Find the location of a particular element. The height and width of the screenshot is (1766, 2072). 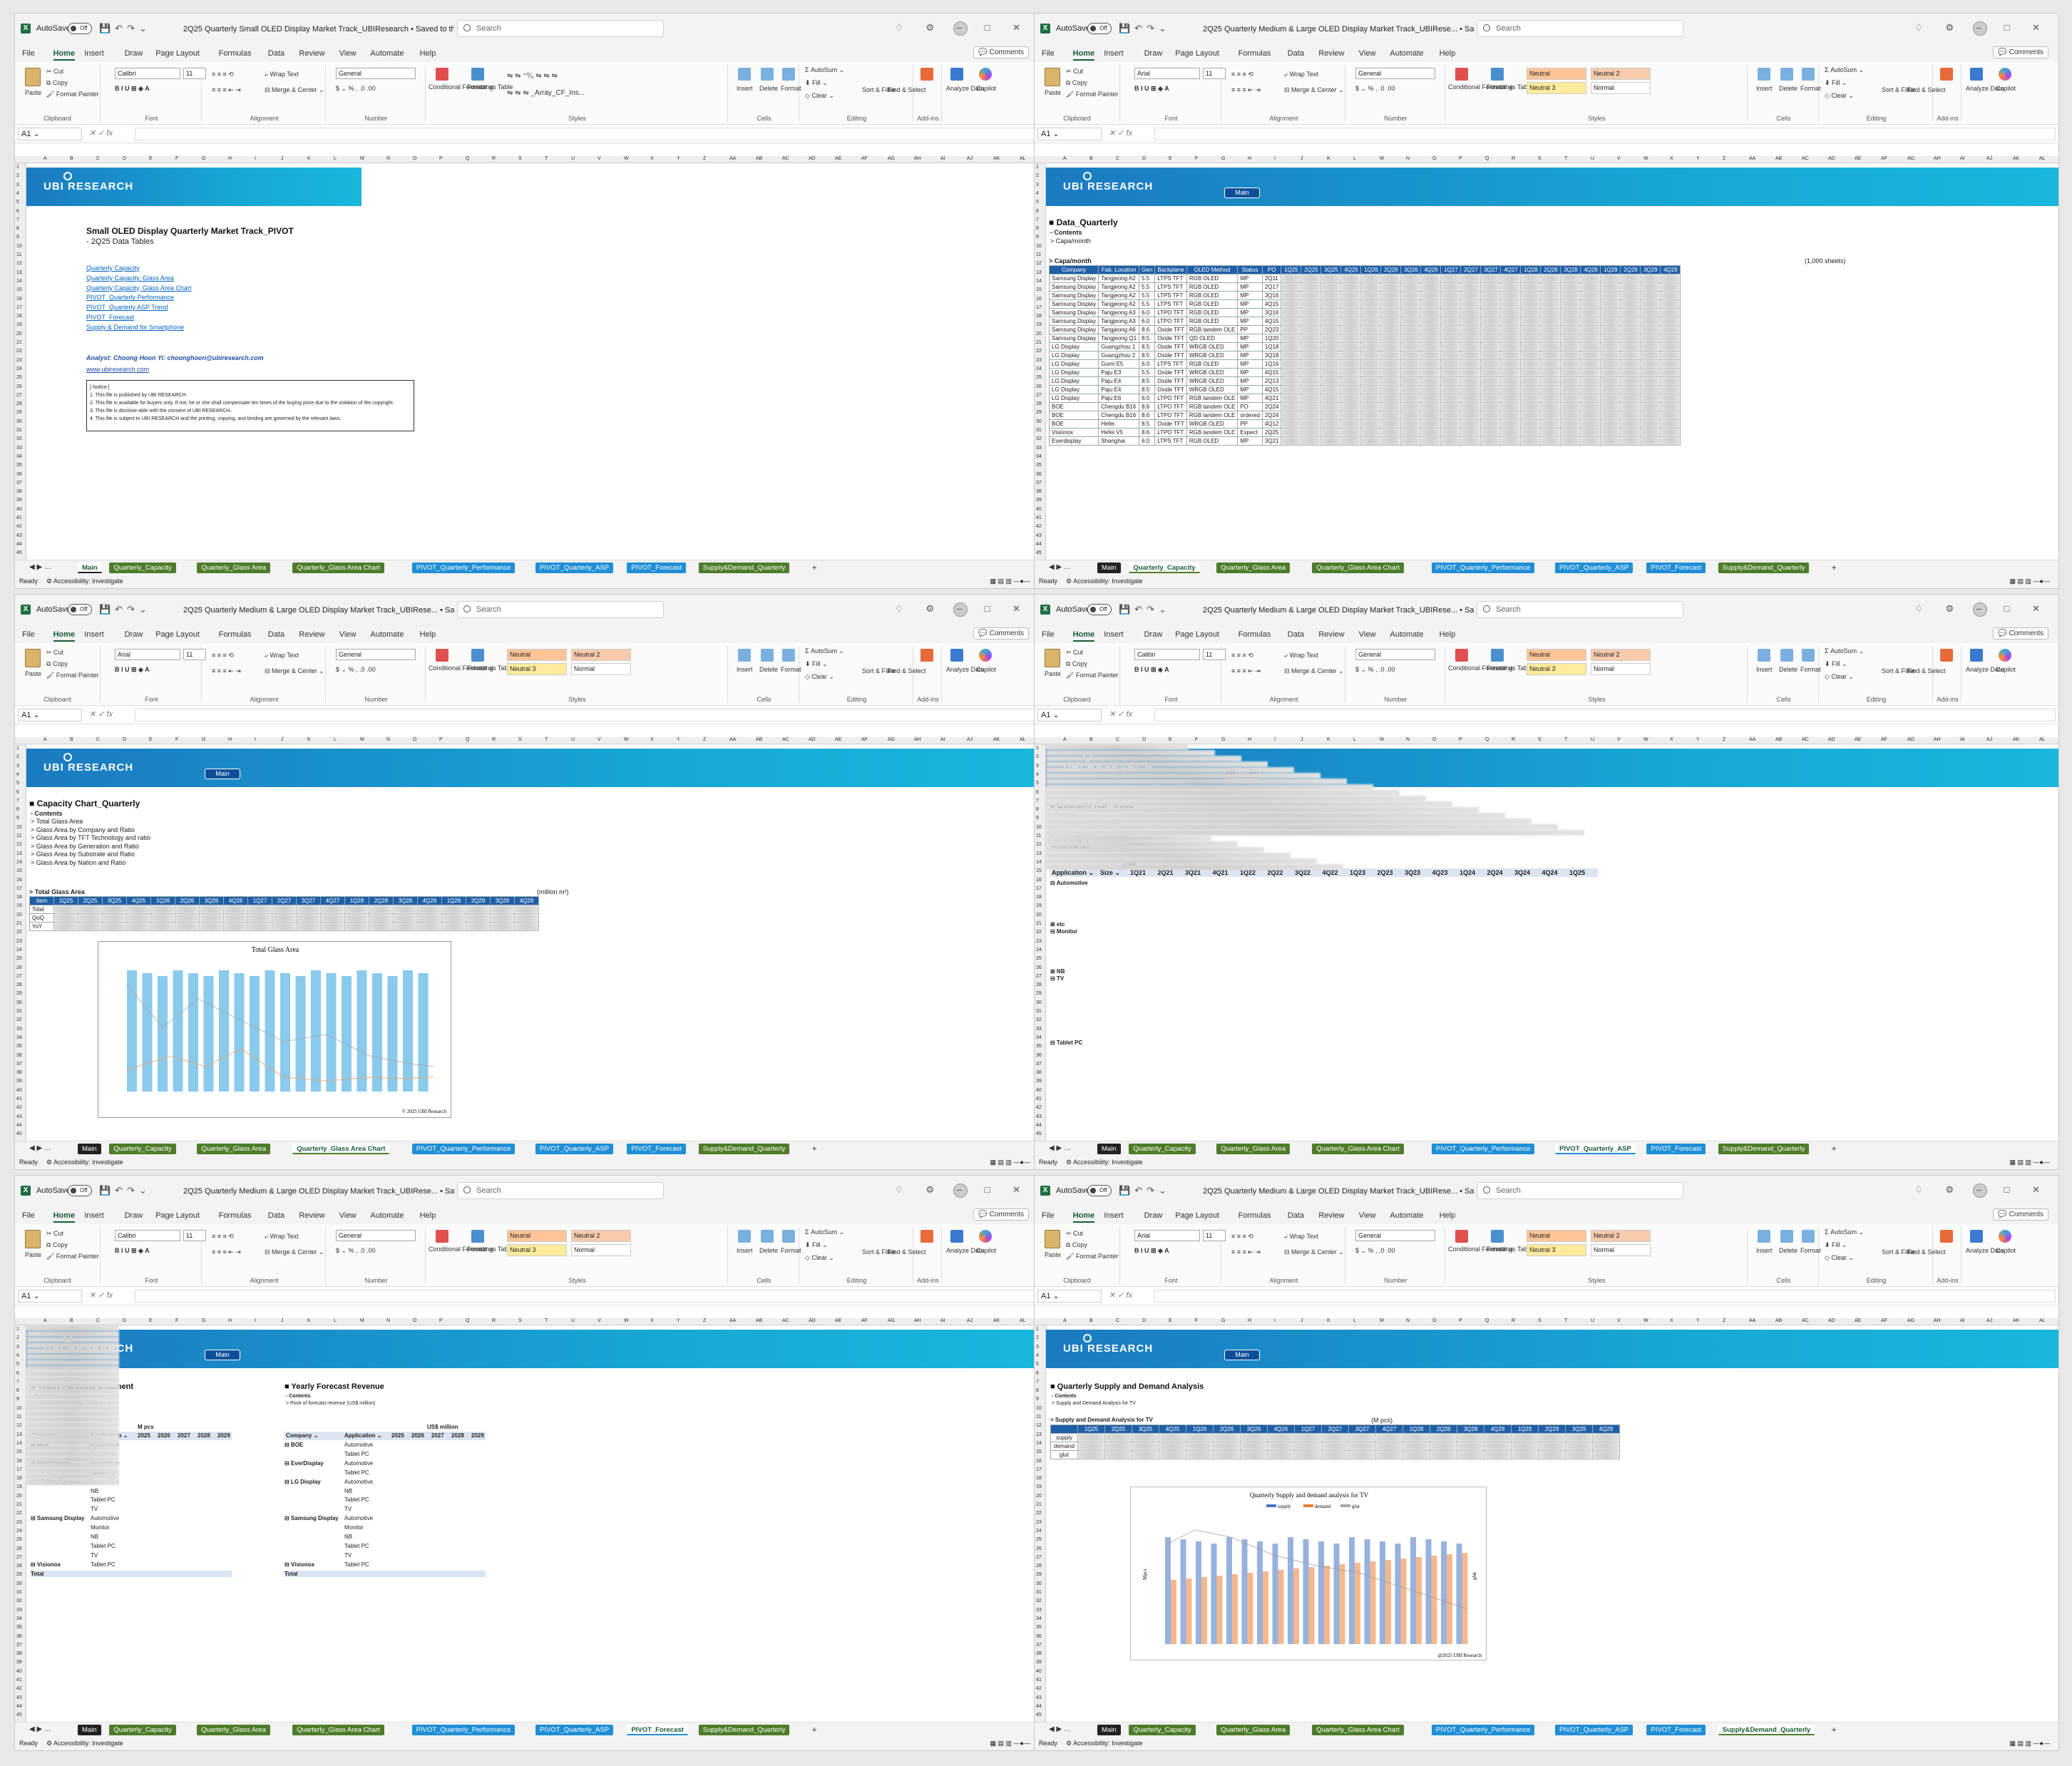

row-header: 6 is located at coordinates (17, 792).